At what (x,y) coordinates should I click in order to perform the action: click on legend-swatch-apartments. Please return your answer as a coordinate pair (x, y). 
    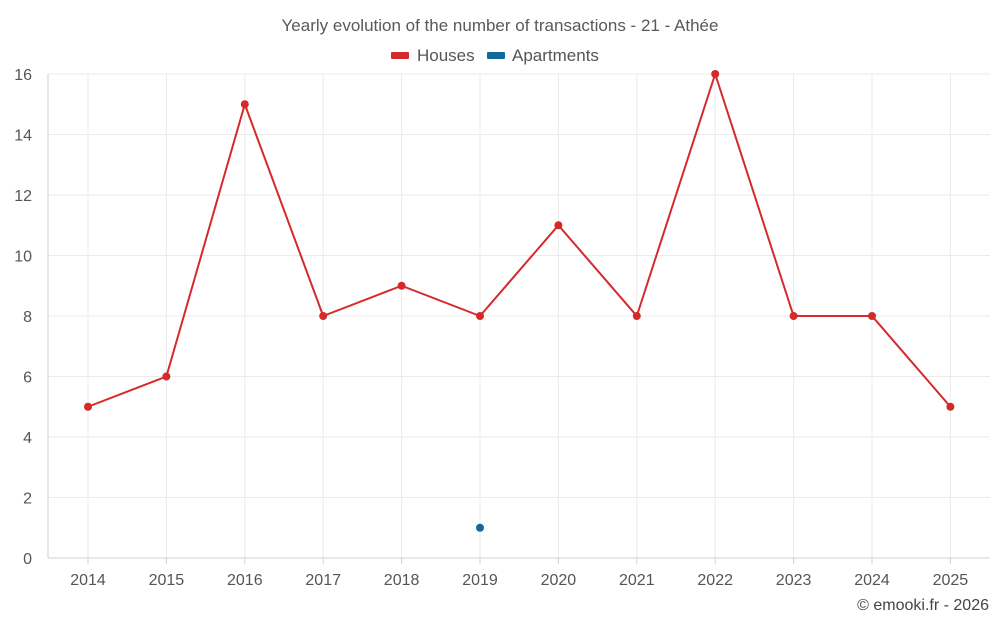
    Looking at the image, I should click on (496, 55).